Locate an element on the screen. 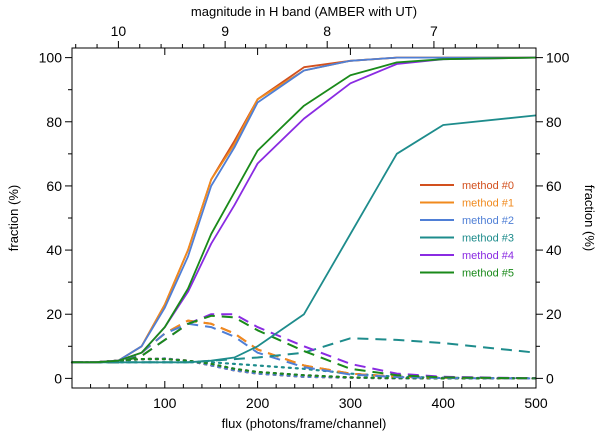  top-tick-label: 9 is located at coordinates (225, 31).